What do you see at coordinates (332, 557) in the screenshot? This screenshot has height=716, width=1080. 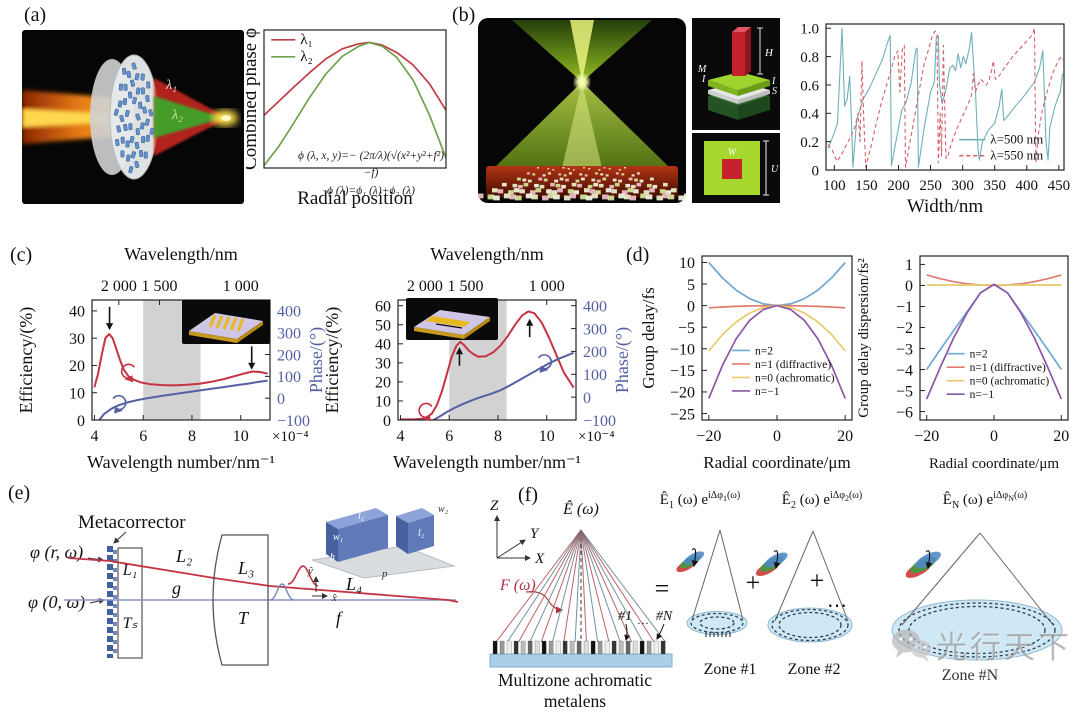 I see `h-label: h` at bounding box center [332, 557].